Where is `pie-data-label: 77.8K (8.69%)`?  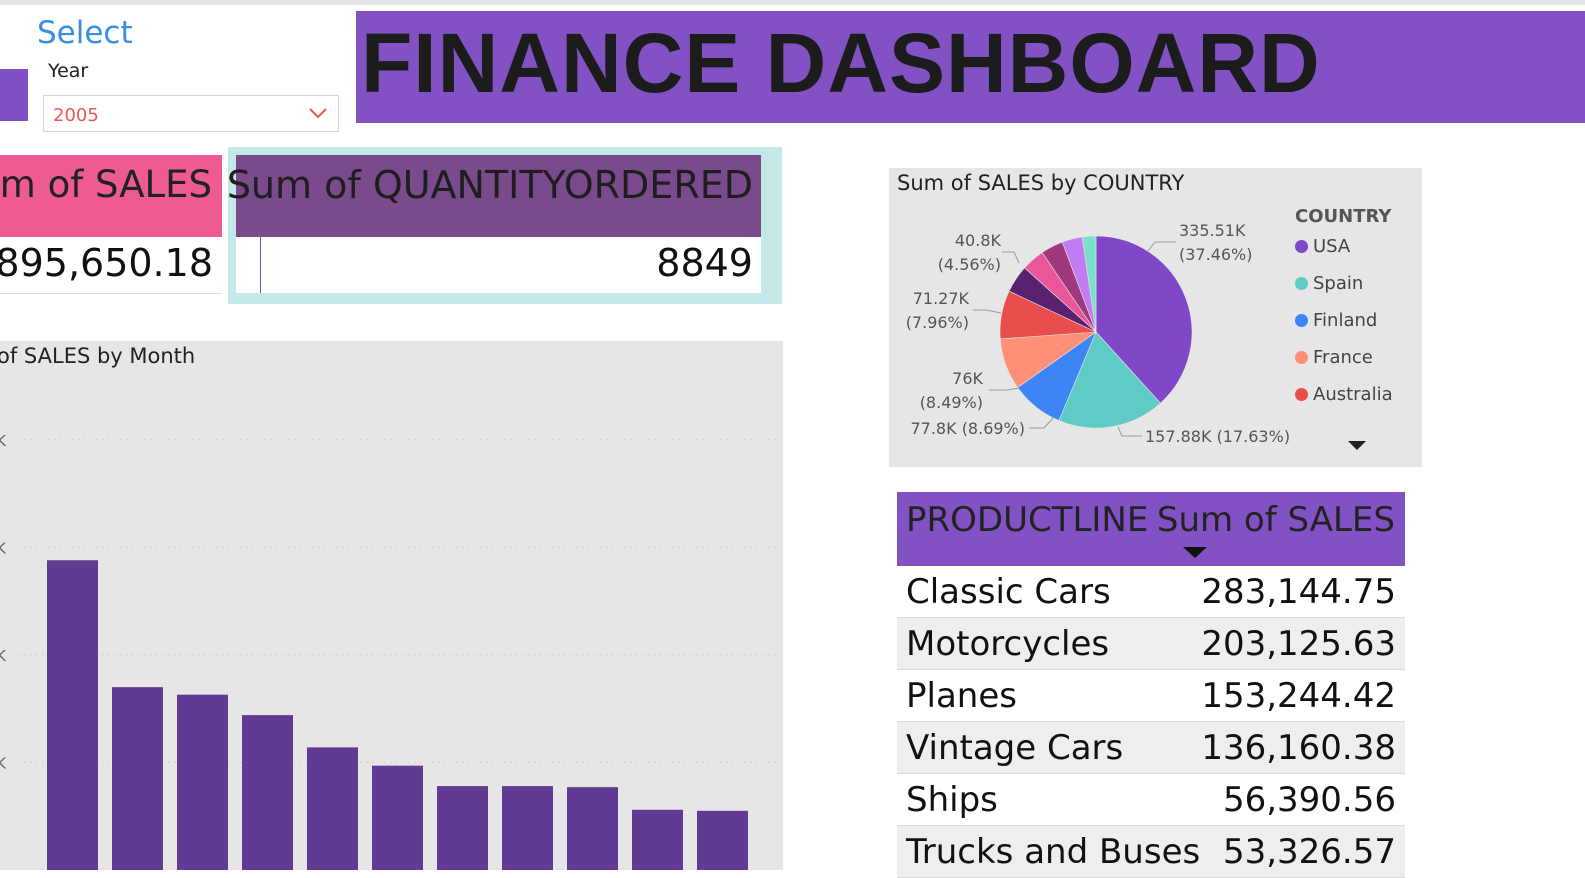 pie-data-label: 77.8K (8.69%) is located at coordinates (967, 428).